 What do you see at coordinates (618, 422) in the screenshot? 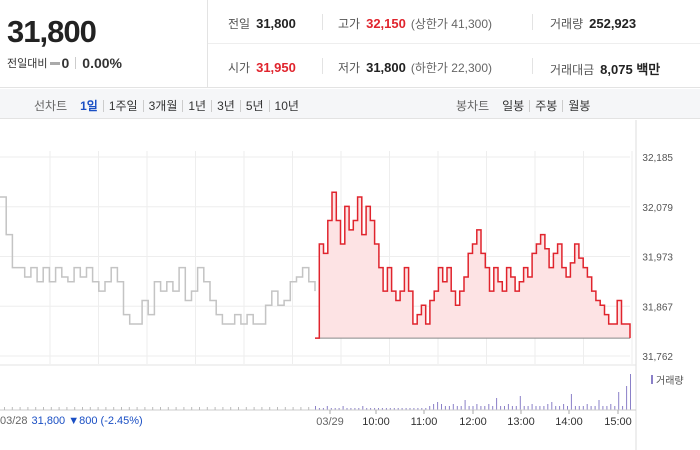
I see `x-tick-label: 15:00` at bounding box center [618, 422].